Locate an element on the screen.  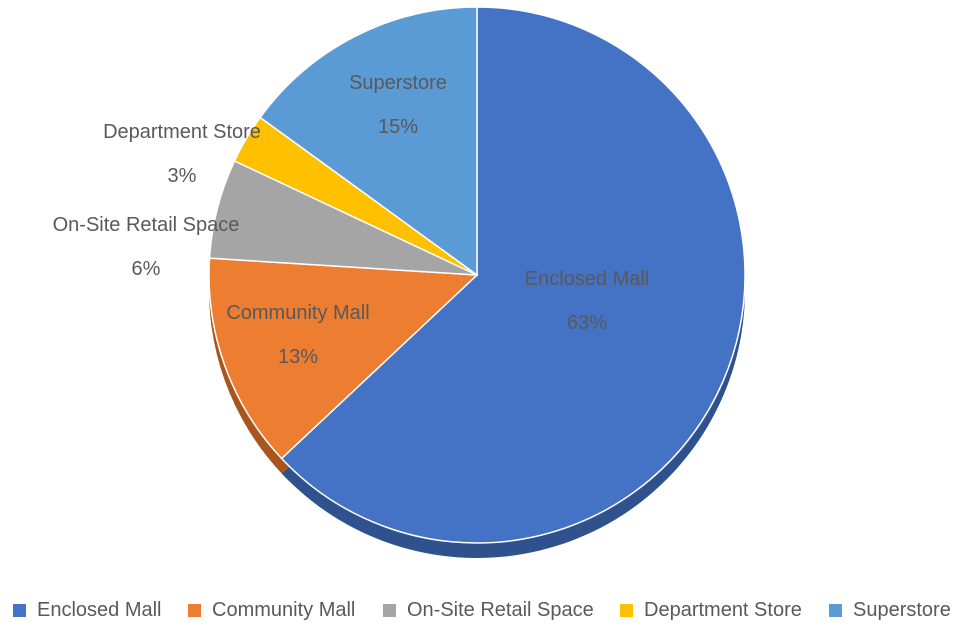
legend-label-community-mall: Community Mall is located at coordinates (283, 610).